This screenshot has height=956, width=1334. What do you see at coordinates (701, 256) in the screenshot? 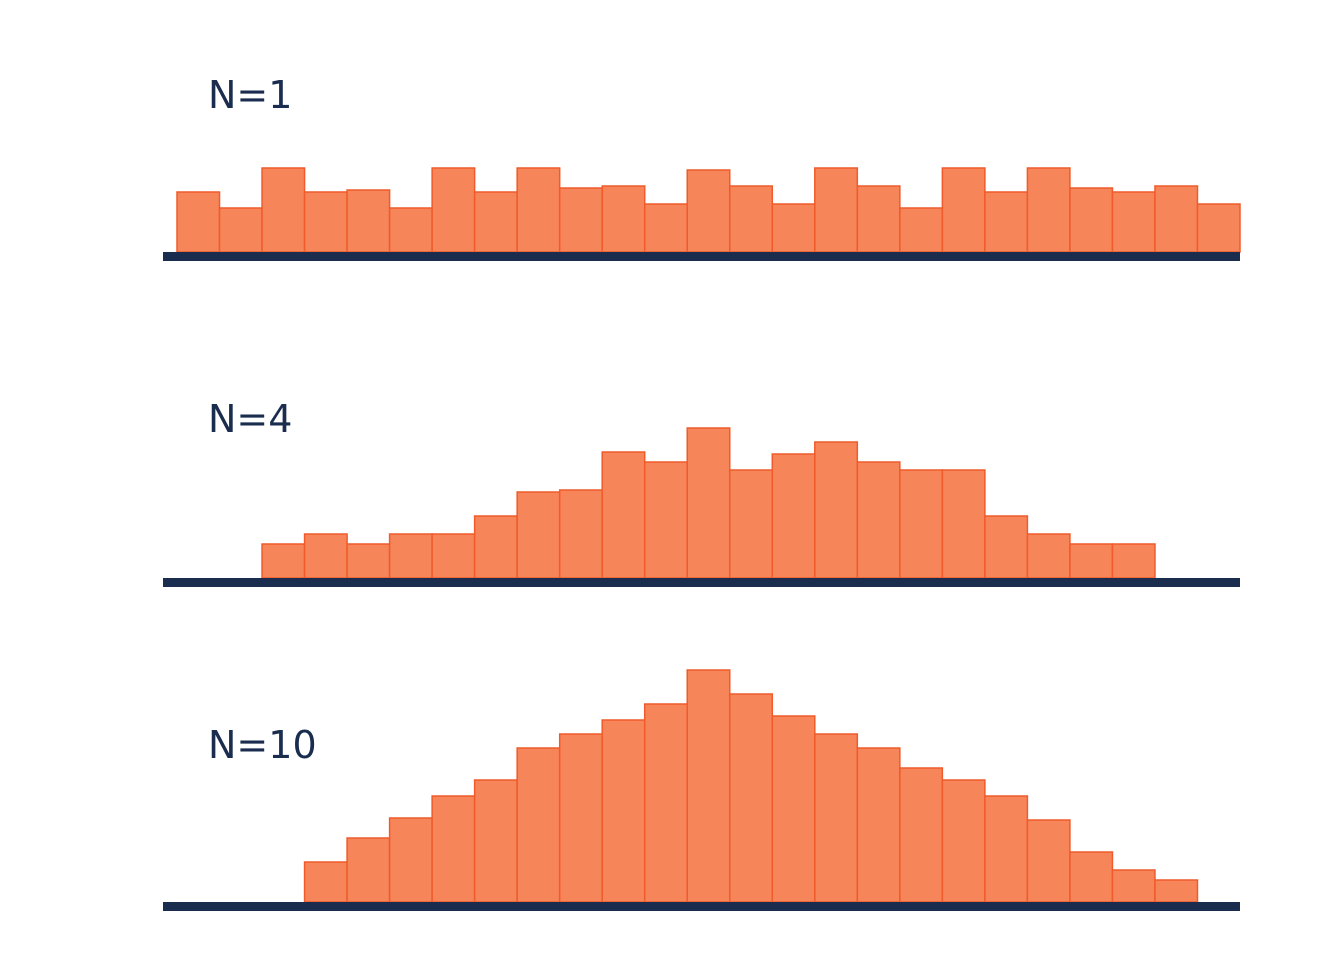
I see `x-axis-n1` at bounding box center [701, 256].